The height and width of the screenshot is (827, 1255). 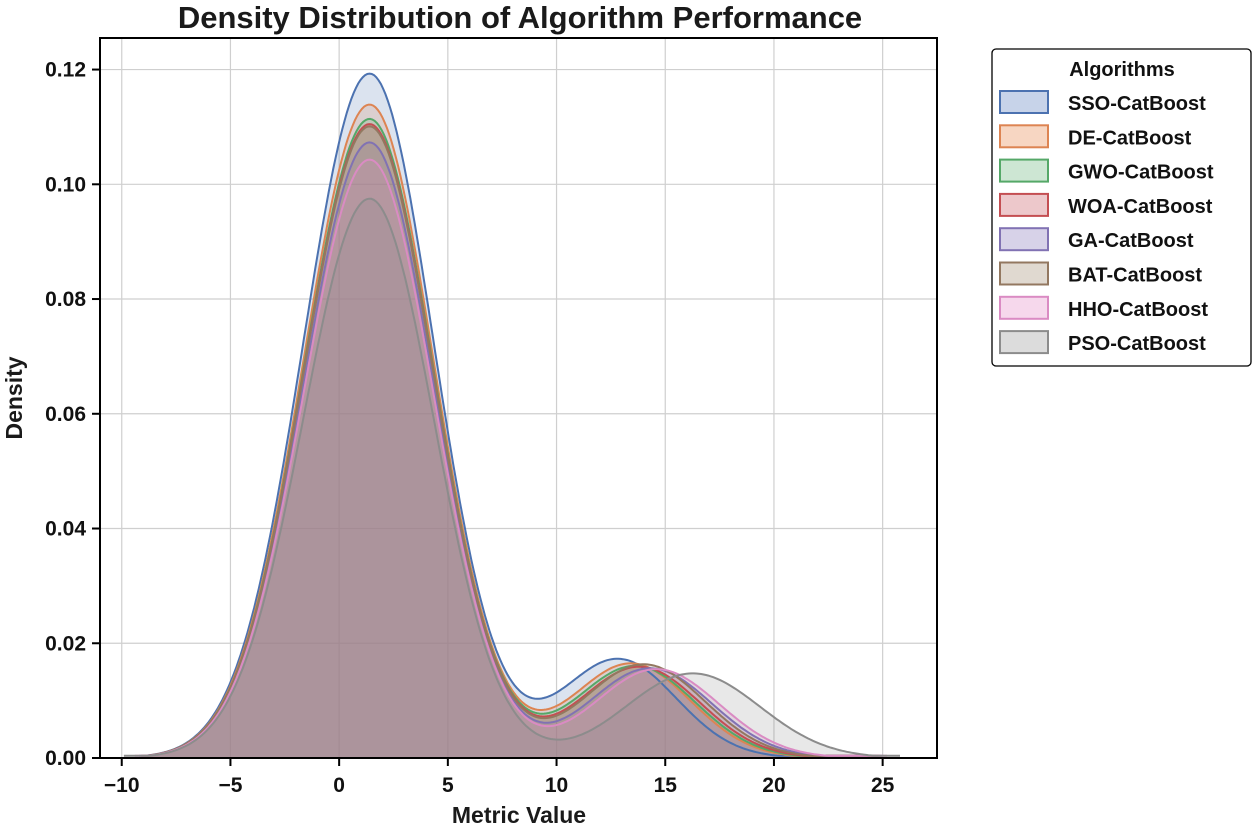 What do you see at coordinates (65, 70) in the screenshot?
I see `y-tick-label: 0.12` at bounding box center [65, 70].